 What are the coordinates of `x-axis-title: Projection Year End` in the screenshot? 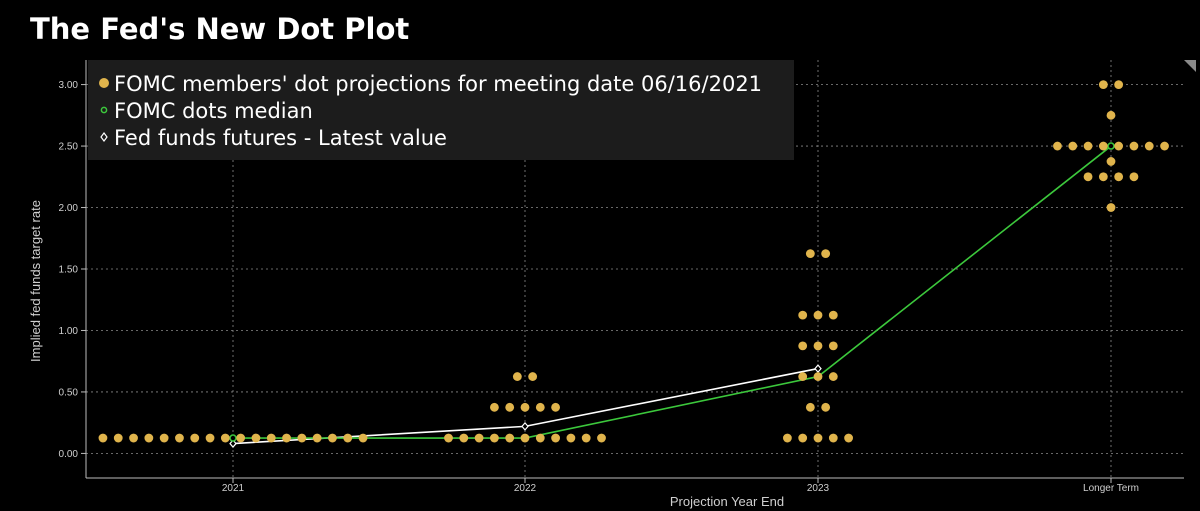 It's located at (727, 501).